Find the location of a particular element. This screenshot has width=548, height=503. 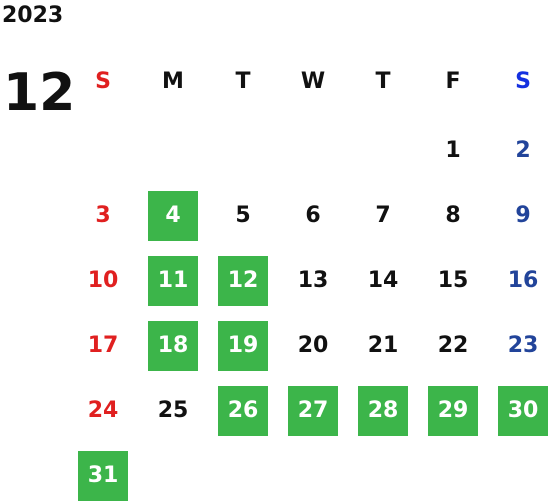

highlighted-day: 29 is located at coordinates (453, 411).